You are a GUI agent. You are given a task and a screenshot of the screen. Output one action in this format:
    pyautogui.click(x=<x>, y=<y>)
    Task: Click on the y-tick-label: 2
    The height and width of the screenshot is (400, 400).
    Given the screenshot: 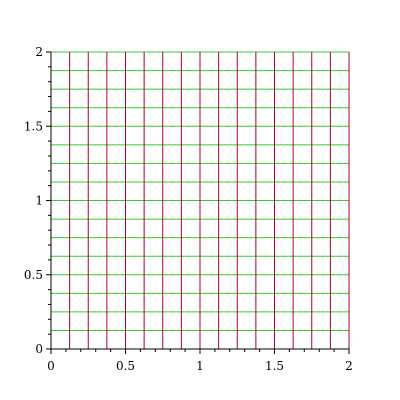 What is the action you would take?
    pyautogui.click(x=39, y=52)
    